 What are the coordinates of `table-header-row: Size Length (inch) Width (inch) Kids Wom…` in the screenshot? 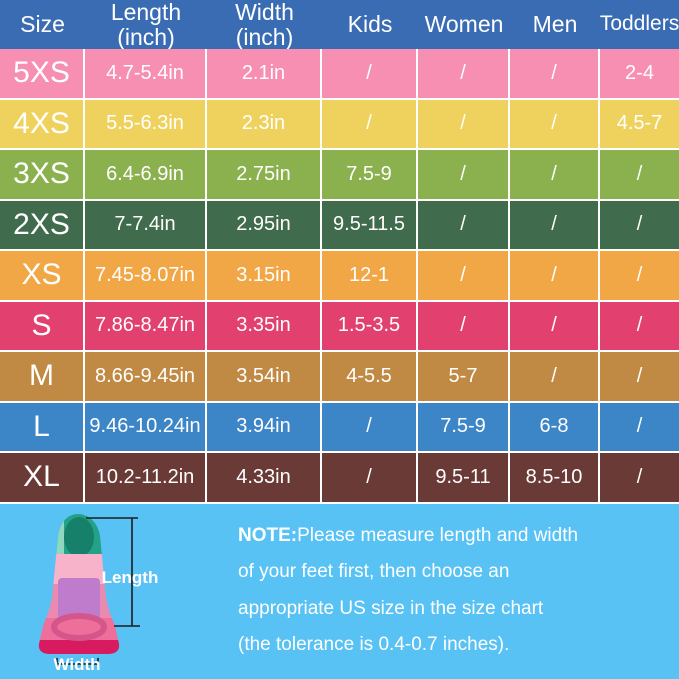 It's located at (339, 24).